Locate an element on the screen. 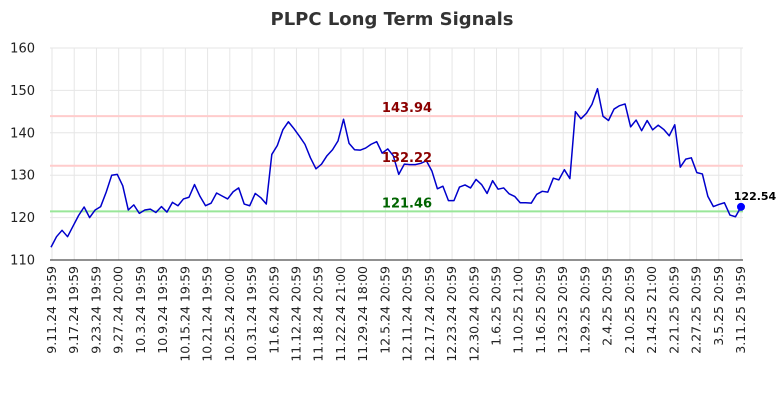  x-tick-label: 3.11.25 19:59 is located at coordinates (740, 310).